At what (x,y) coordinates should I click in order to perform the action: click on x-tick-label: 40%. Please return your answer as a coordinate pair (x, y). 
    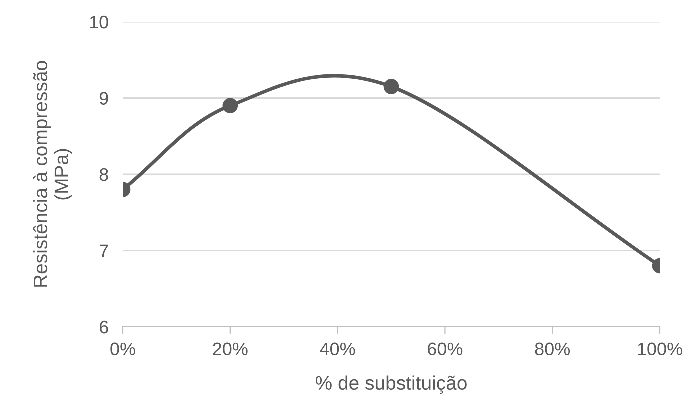
    Looking at the image, I should click on (338, 349).